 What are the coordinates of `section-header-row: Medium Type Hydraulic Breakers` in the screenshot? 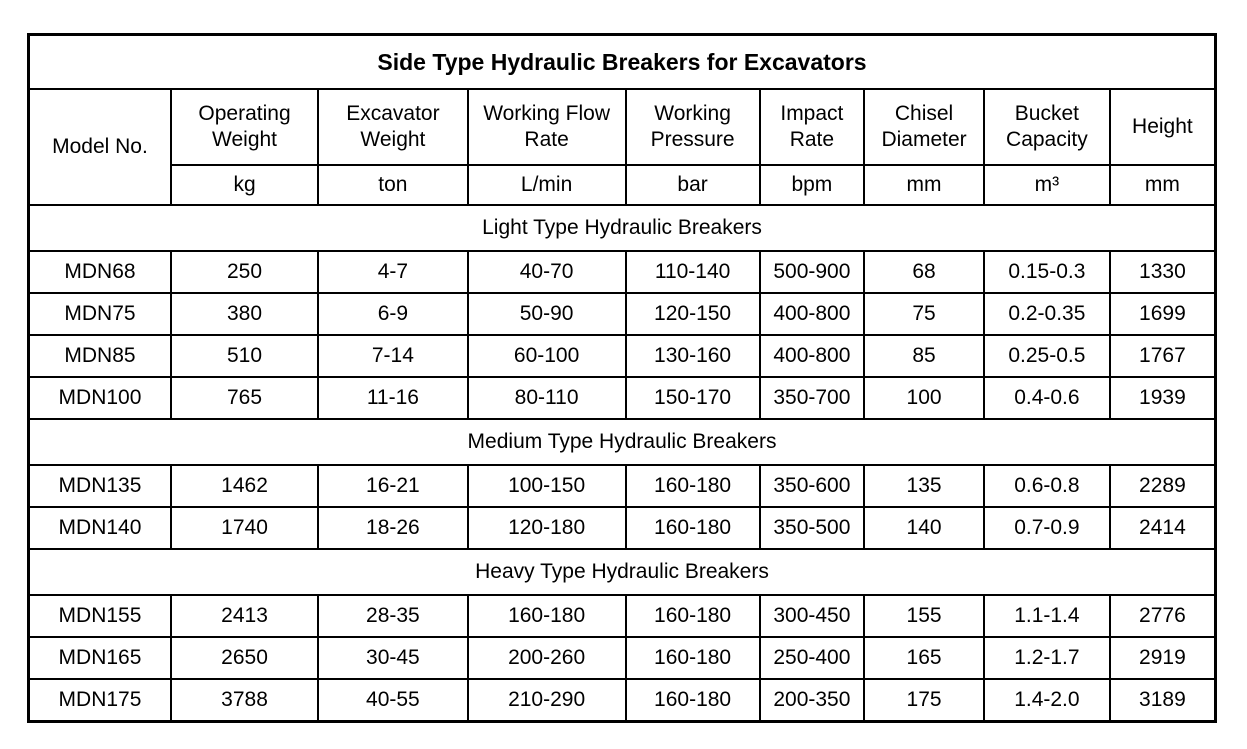 It's located at (622, 442).